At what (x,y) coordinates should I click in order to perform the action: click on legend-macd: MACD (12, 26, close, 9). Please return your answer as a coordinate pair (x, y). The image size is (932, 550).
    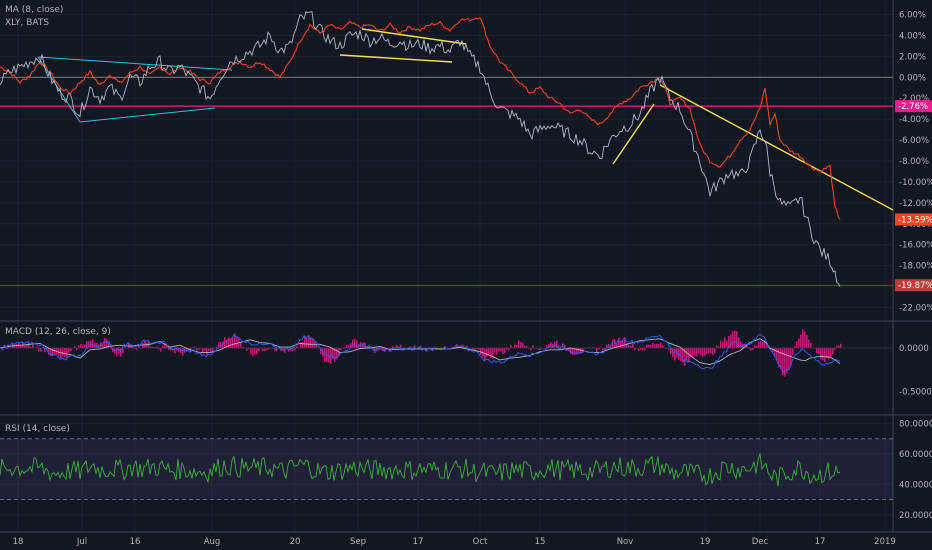
    Looking at the image, I should click on (58, 332).